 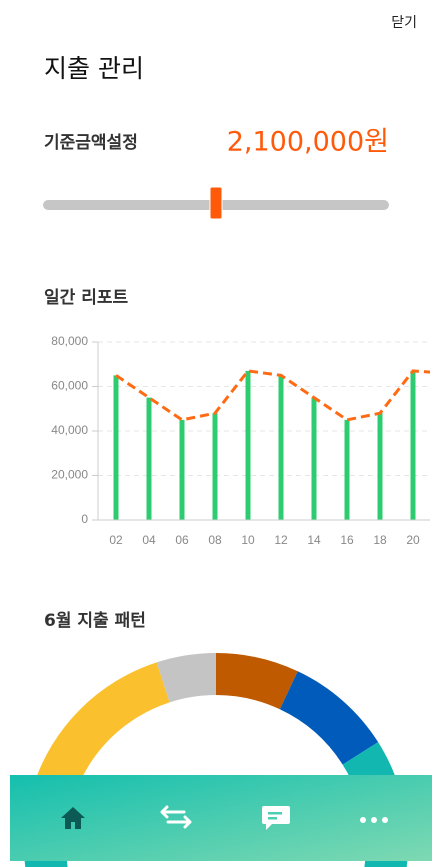 I want to click on x-tick-label: 10, so click(x=248, y=540).